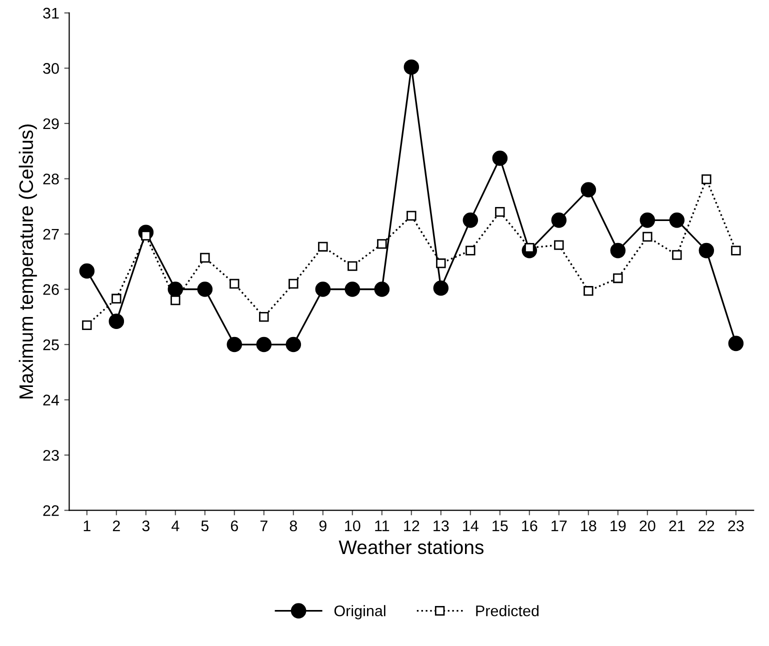 This screenshot has height=646, width=769. Describe the element at coordinates (648, 526) in the screenshot. I see `x-tick-label: 20` at that location.